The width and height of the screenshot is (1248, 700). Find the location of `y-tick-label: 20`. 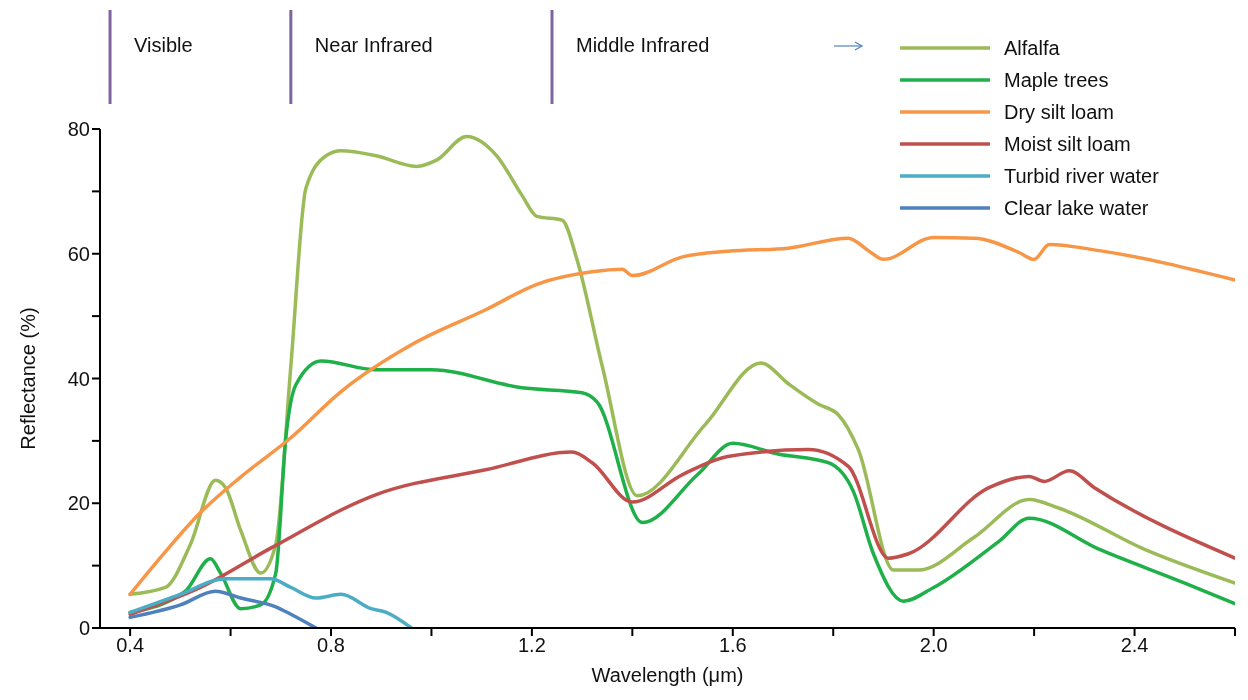

y-tick-label: 20 is located at coordinates (78, 503).